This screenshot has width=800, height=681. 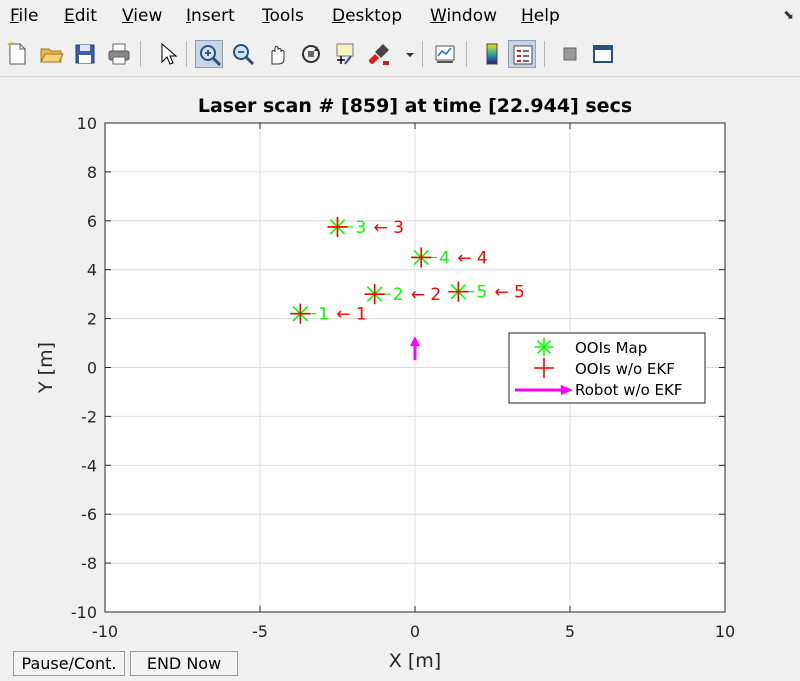 What do you see at coordinates (415, 661) in the screenshot?
I see `x-axis-label: X [m]` at bounding box center [415, 661].